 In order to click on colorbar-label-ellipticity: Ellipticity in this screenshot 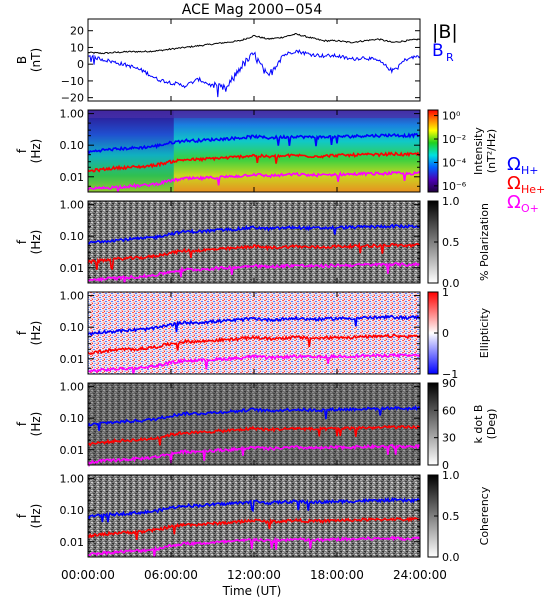, I will do `click(484, 332)`.